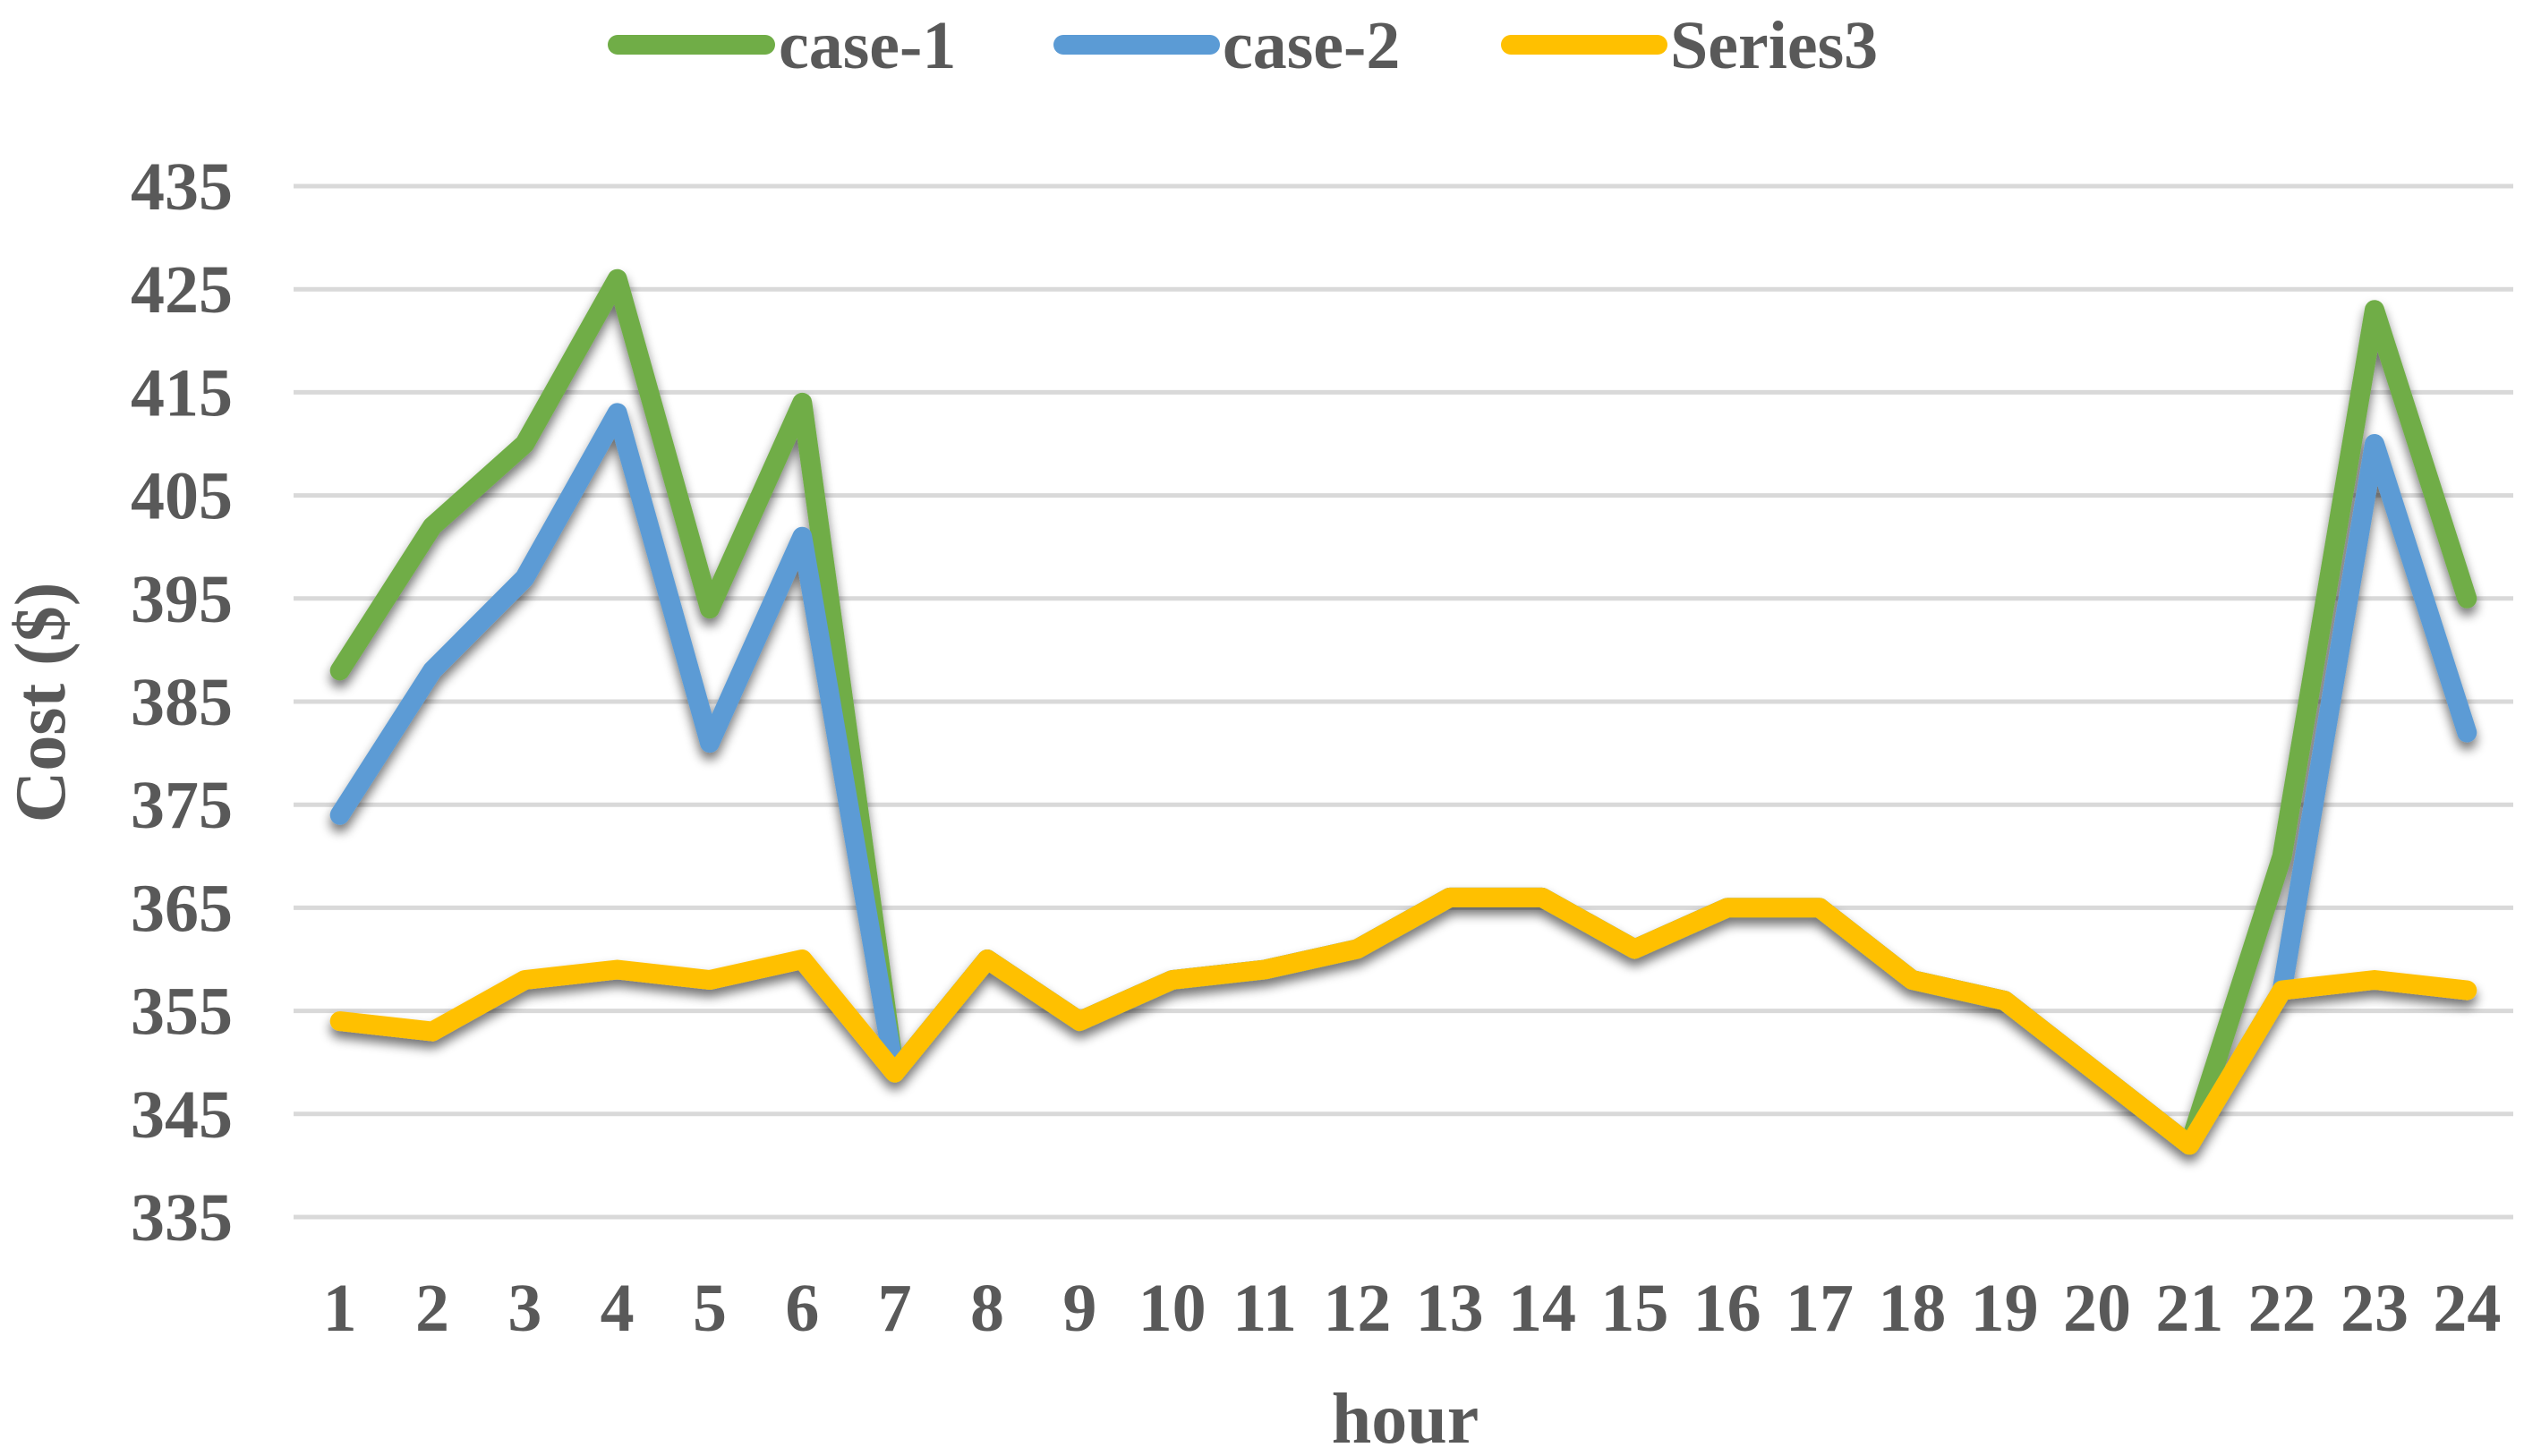 The width and height of the screenshot is (2524, 1456). What do you see at coordinates (41, 703) in the screenshot?
I see `y-axis-title: Cost ($)` at bounding box center [41, 703].